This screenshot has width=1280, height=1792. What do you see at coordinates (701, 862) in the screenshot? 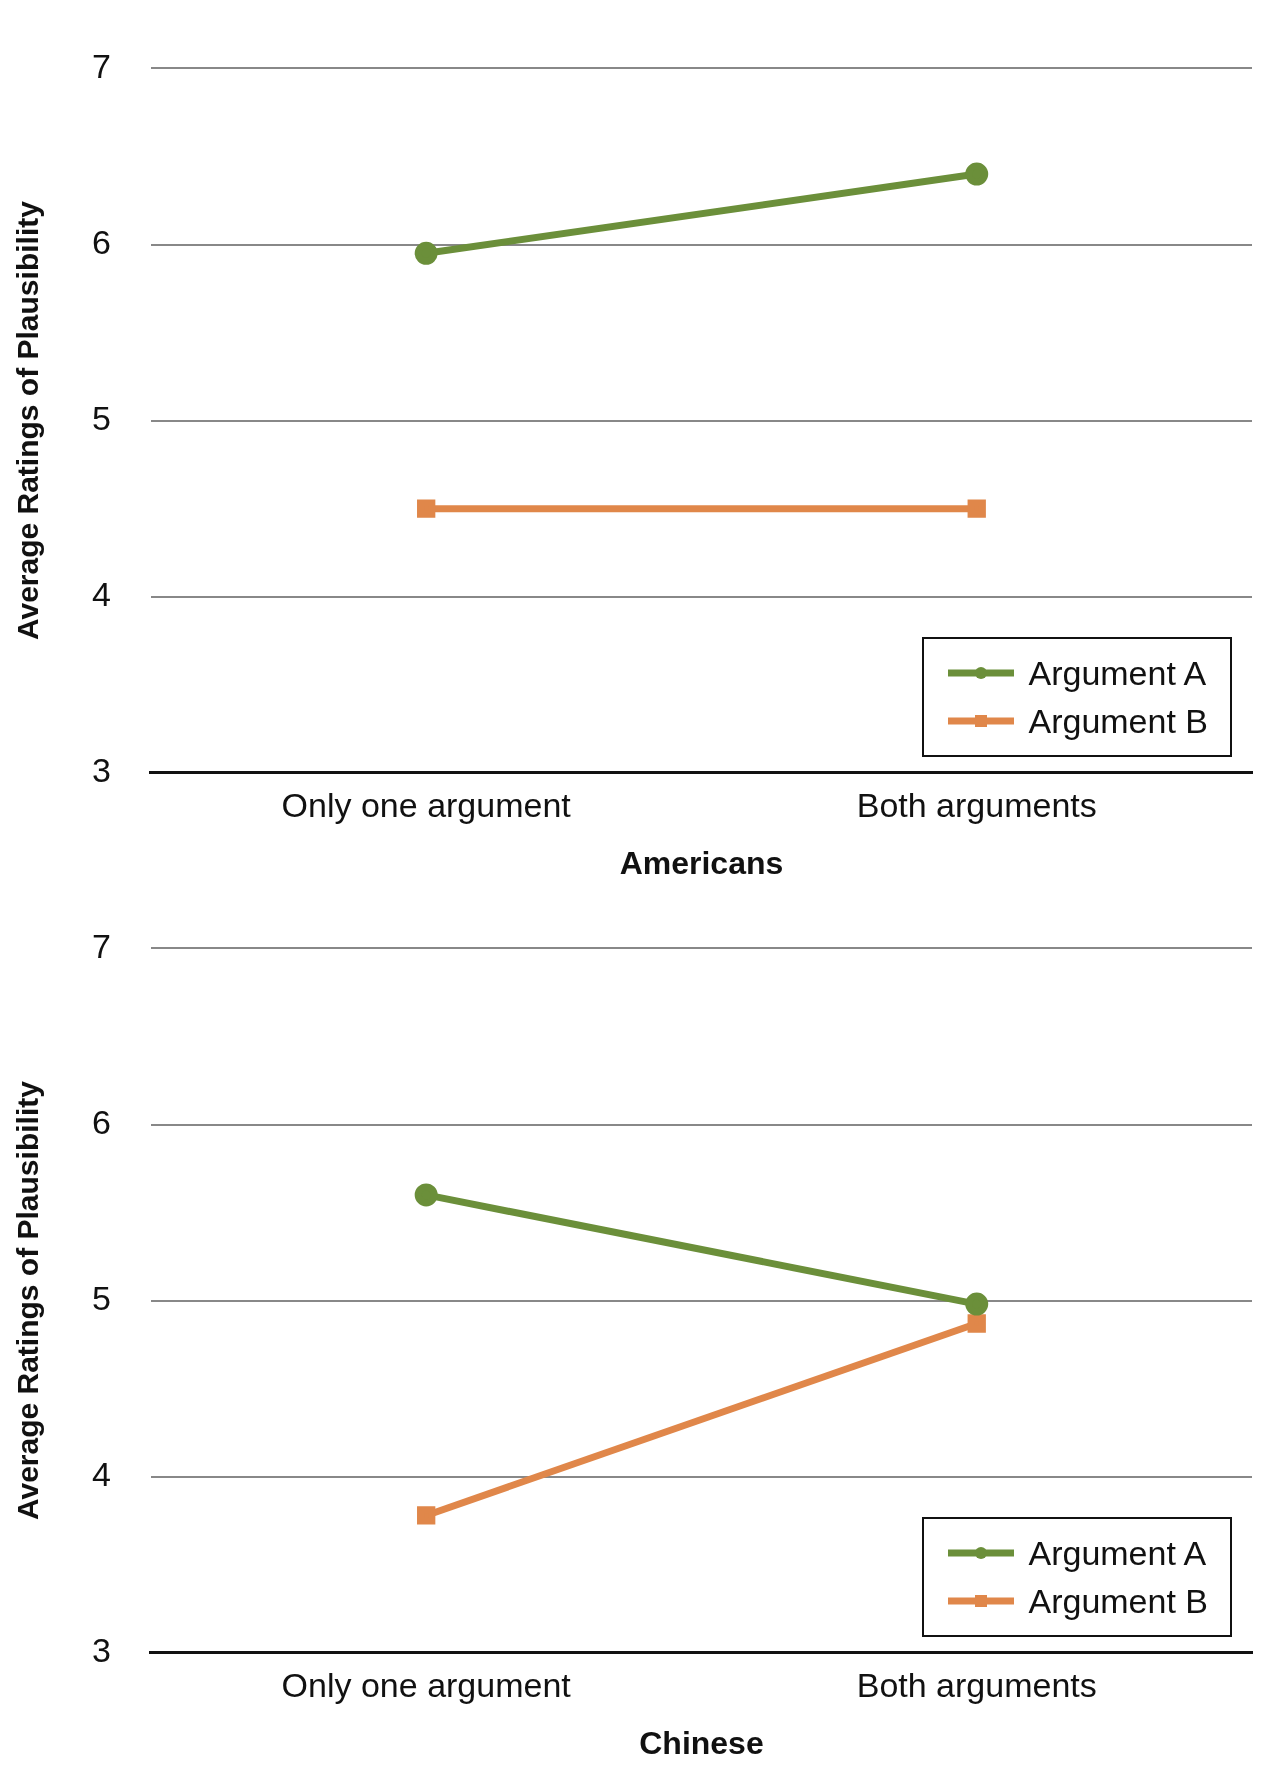
I see `x-axis-title: Americans` at bounding box center [701, 862].